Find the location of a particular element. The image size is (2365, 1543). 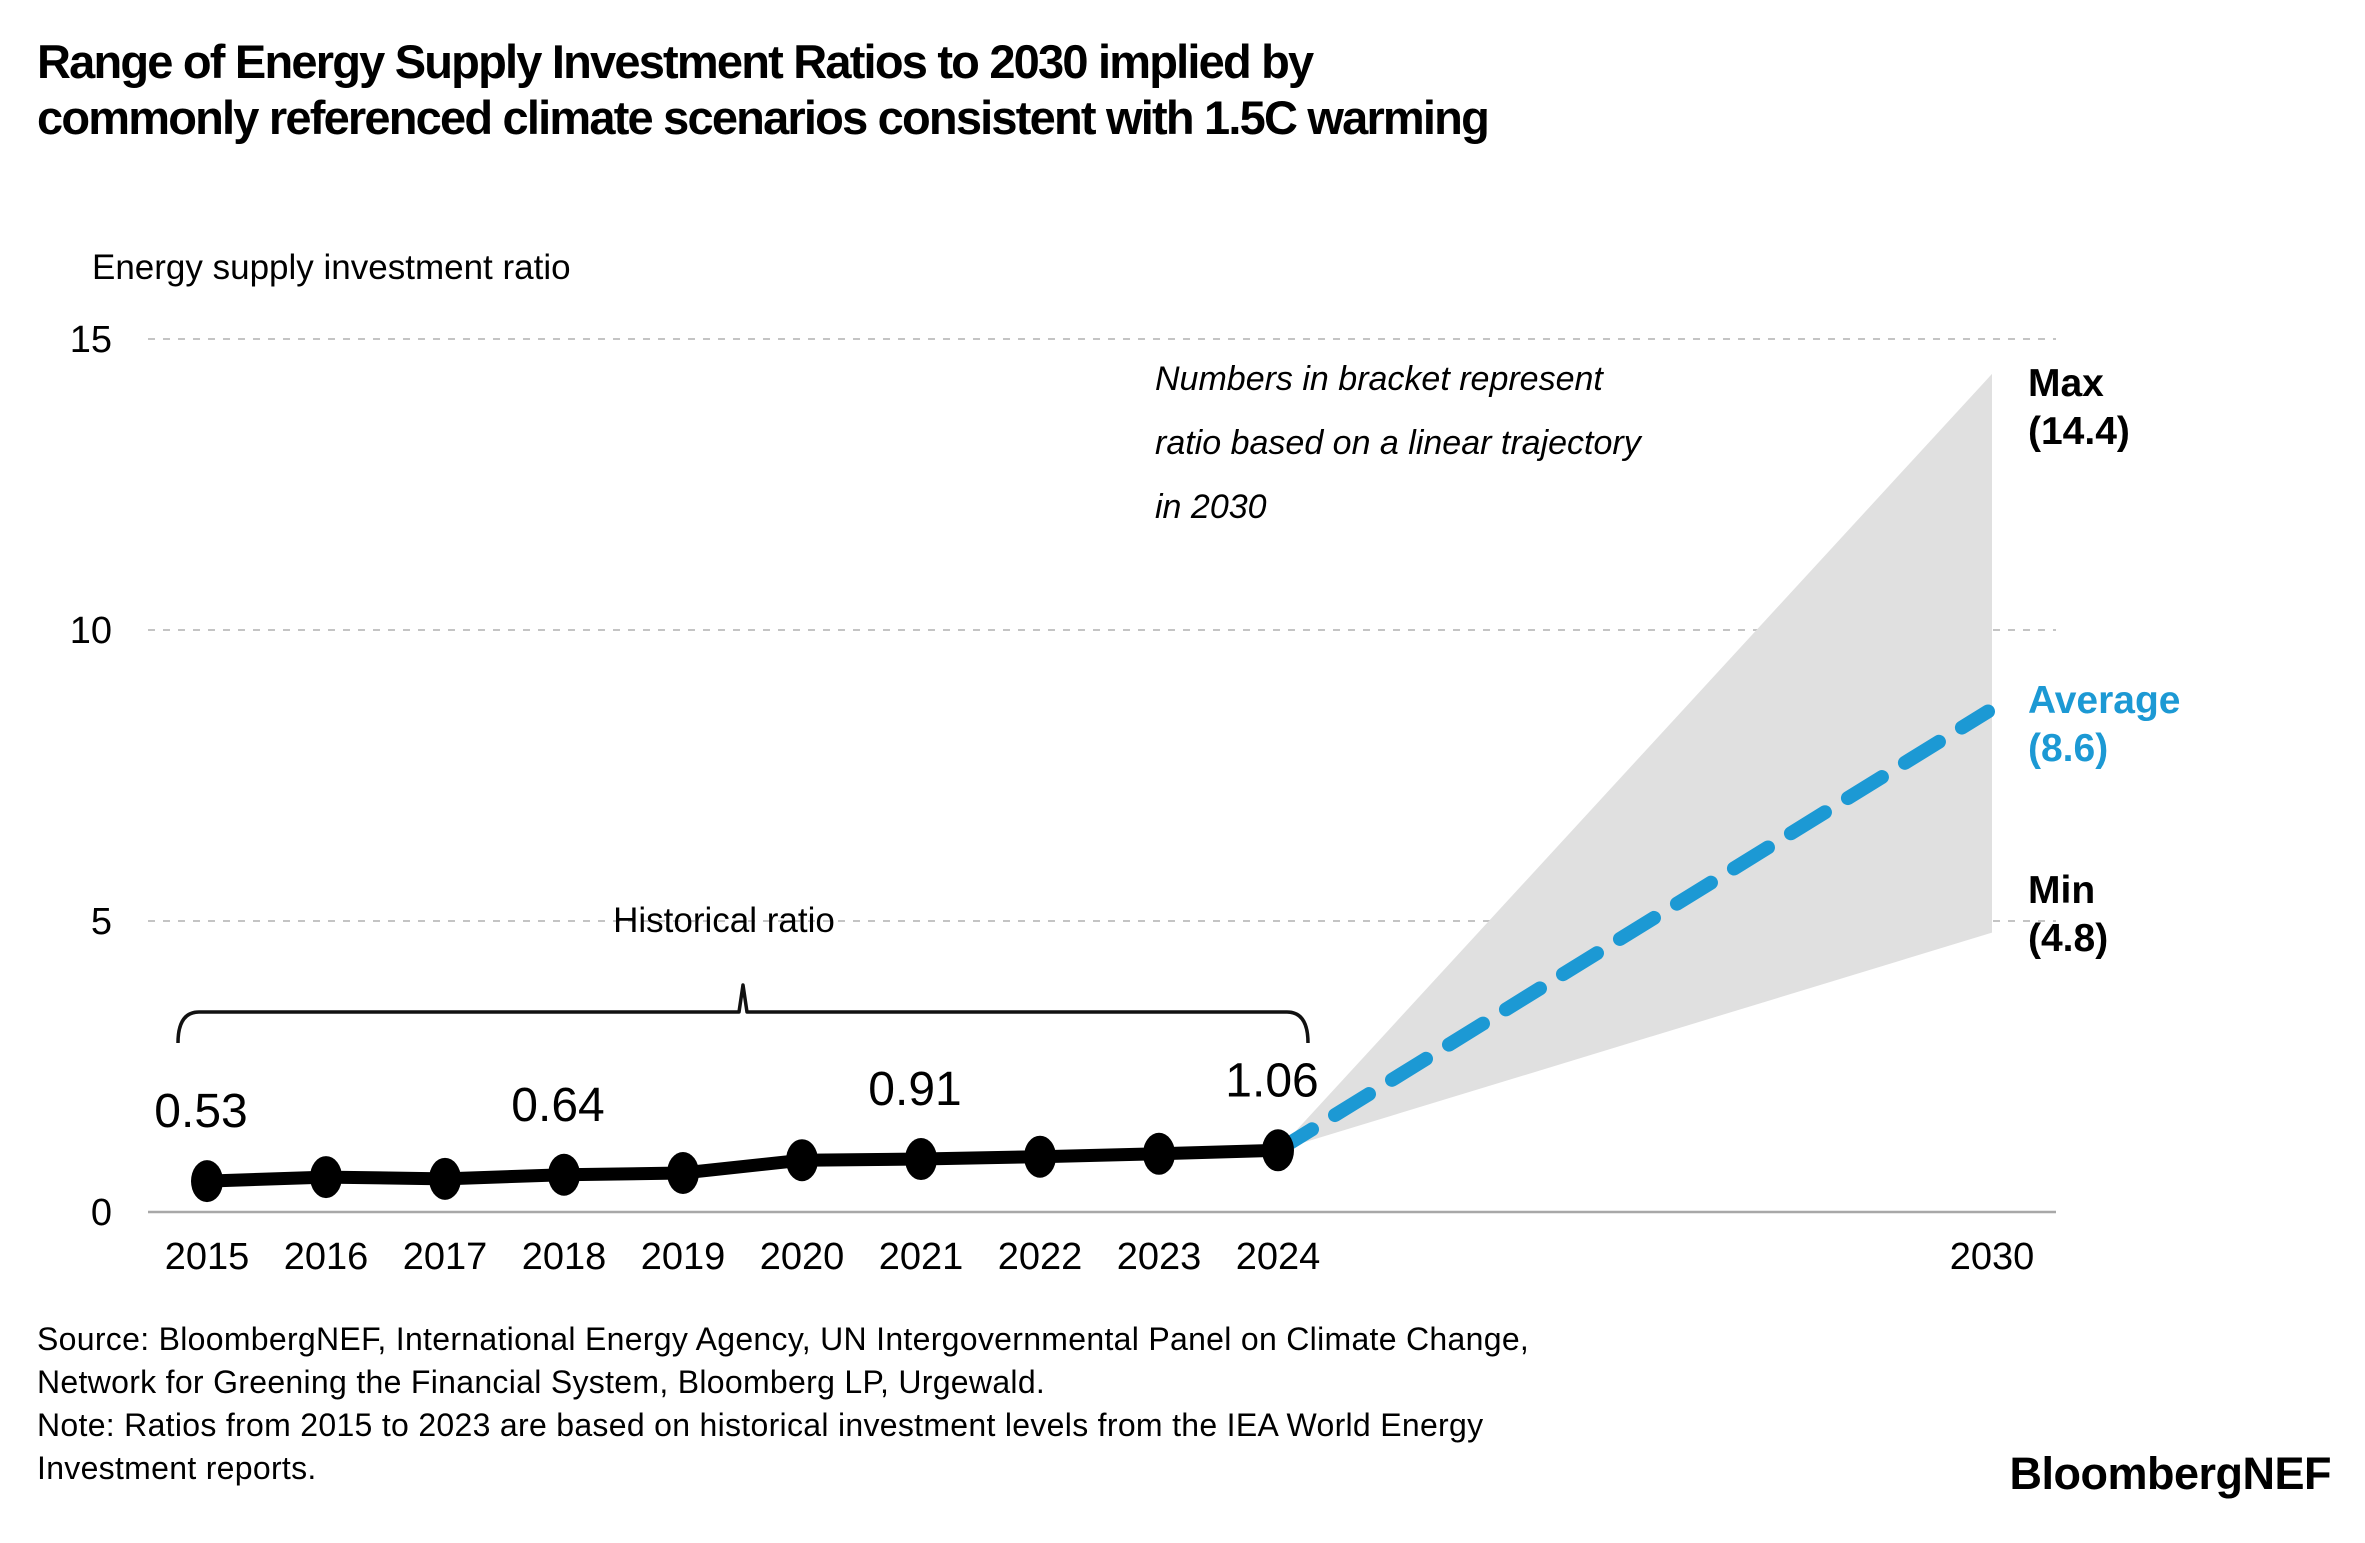

y-tick-label: 15 is located at coordinates (91, 340).